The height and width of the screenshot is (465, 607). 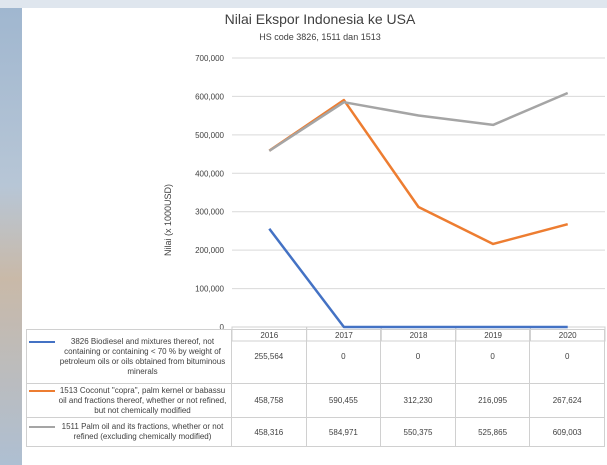 What do you see at coordinates (343, 432) in the screenshot?
I see `data-label: 584,971` at bounding box center [343, 432].